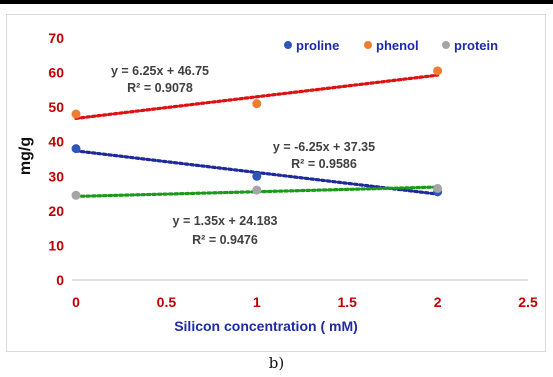 The width and height of the screenshot is (553, 377). I want to click on r-squared-label-protein: R² = 0.9476, so click(225, 240).